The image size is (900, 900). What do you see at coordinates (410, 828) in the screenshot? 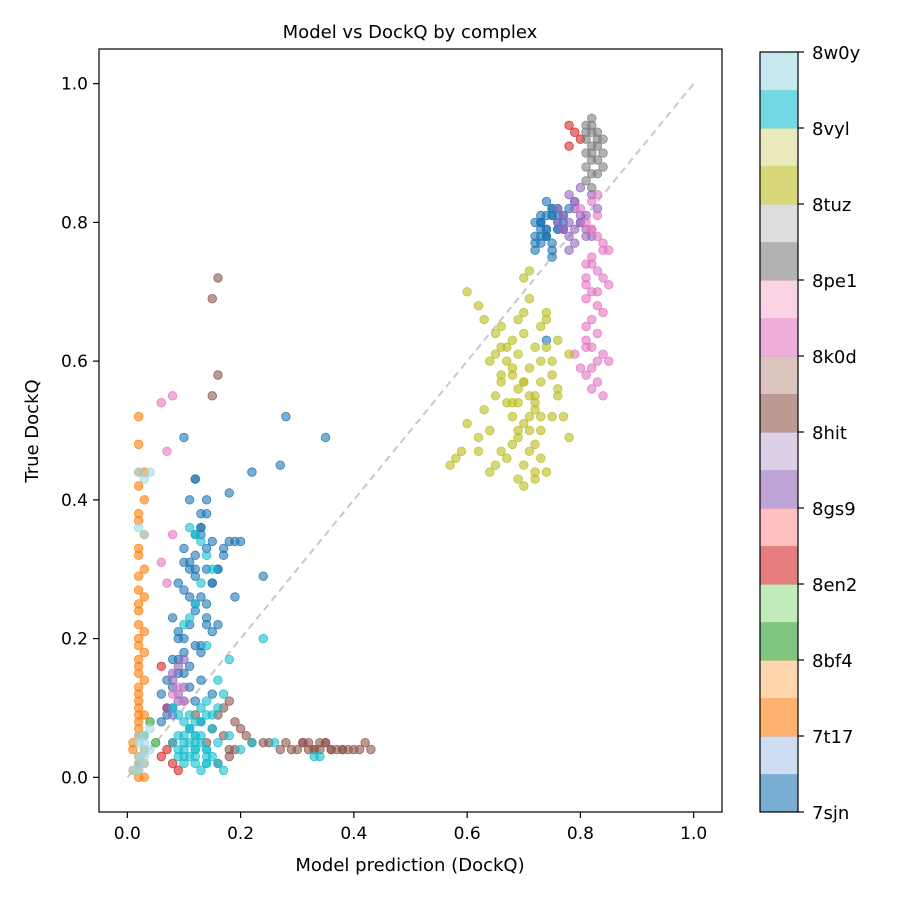
I see `x-axis: 0.0 0.2 0.4 0.6 0.8 1.0` at bounding box center [410, 828].